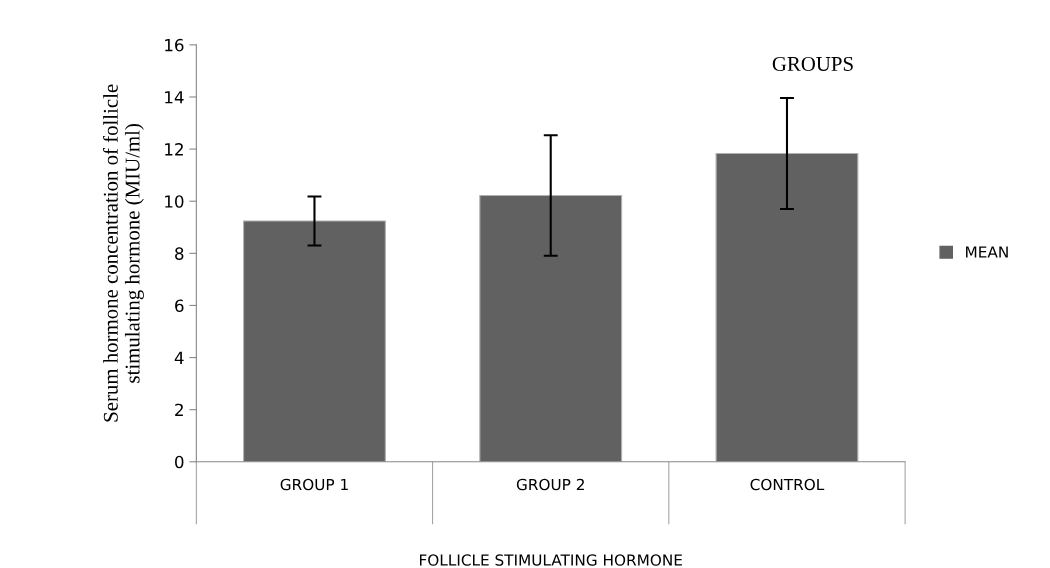 This screenshot has height=568, width=1050. Describe the element at coordinates (787, 484) in the screenshot. I see `x-tick-label: CONTROL` at that location.